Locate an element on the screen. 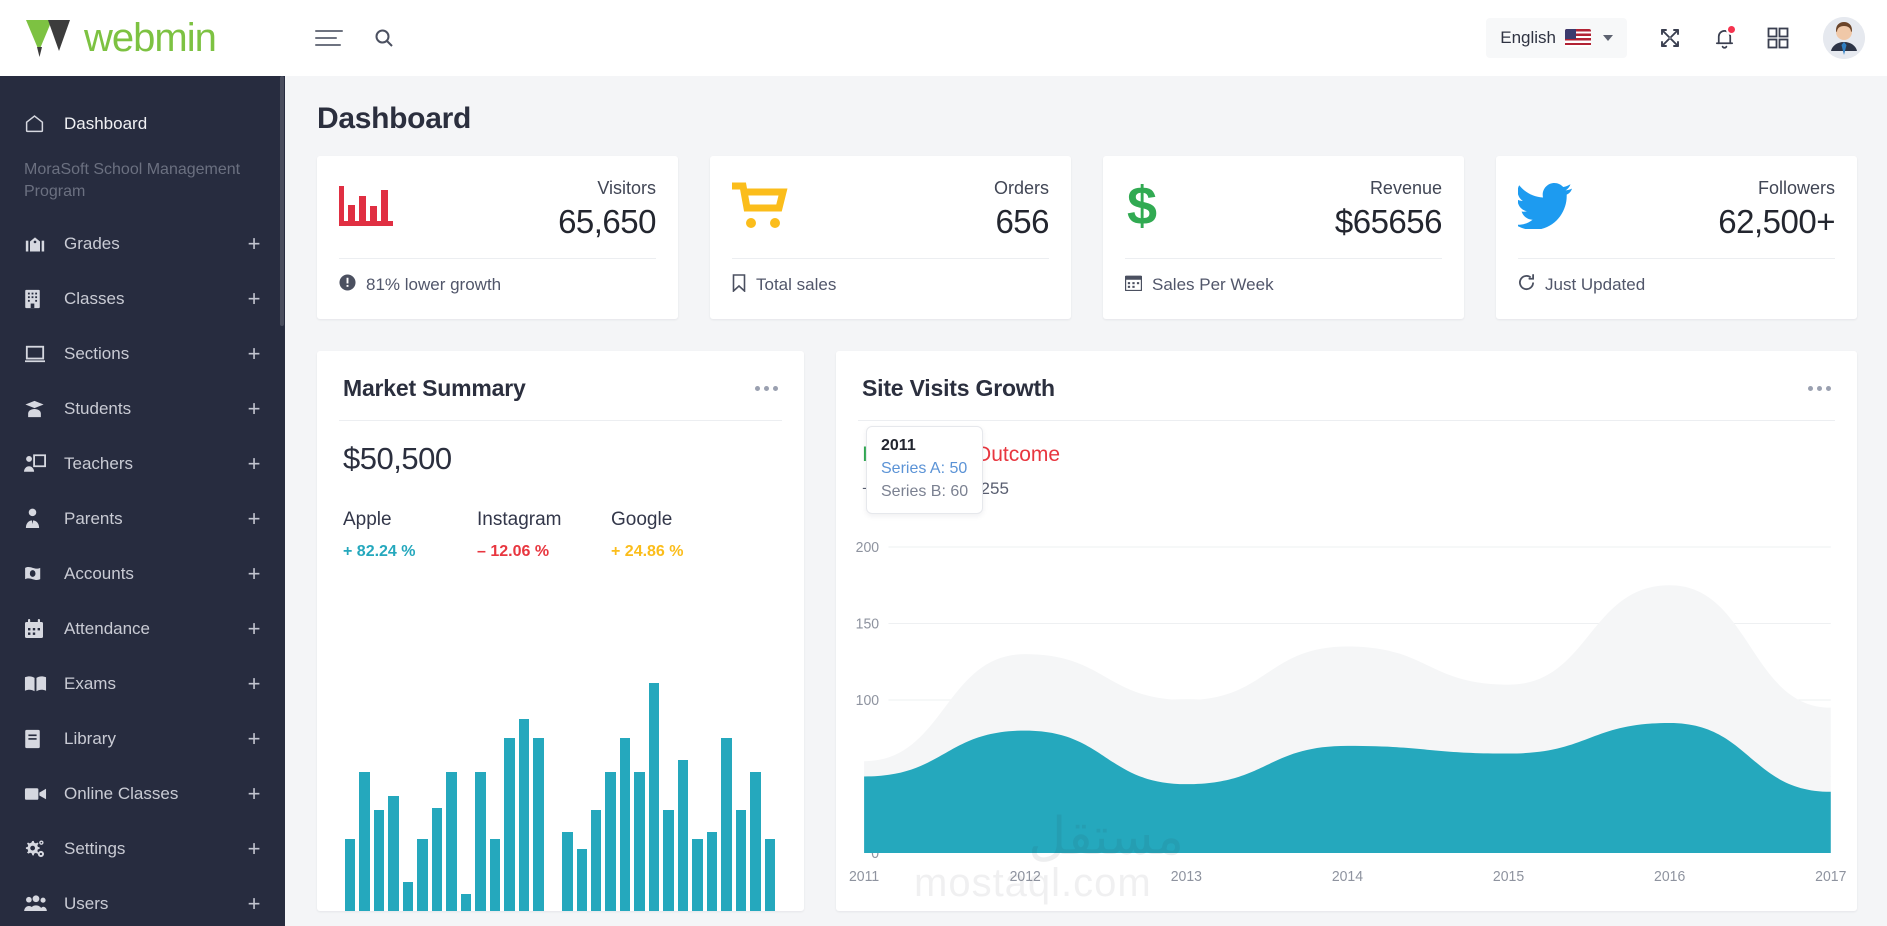  sidebar-item-online-classes: Online Classes + is located at coordinates (142, 793).